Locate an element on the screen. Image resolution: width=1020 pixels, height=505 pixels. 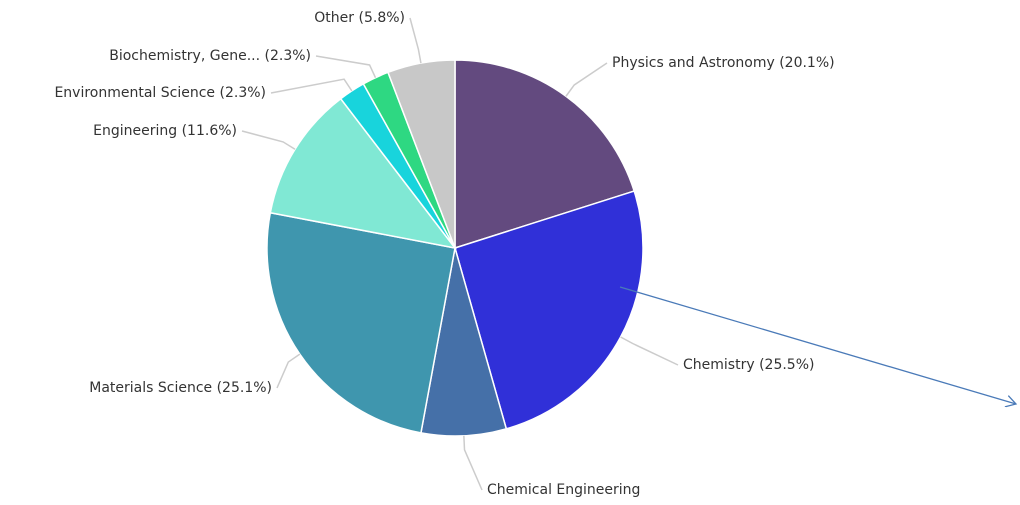
slice-label: Physics and Astronomy (20.1%) is located at coordinates (723, 63).